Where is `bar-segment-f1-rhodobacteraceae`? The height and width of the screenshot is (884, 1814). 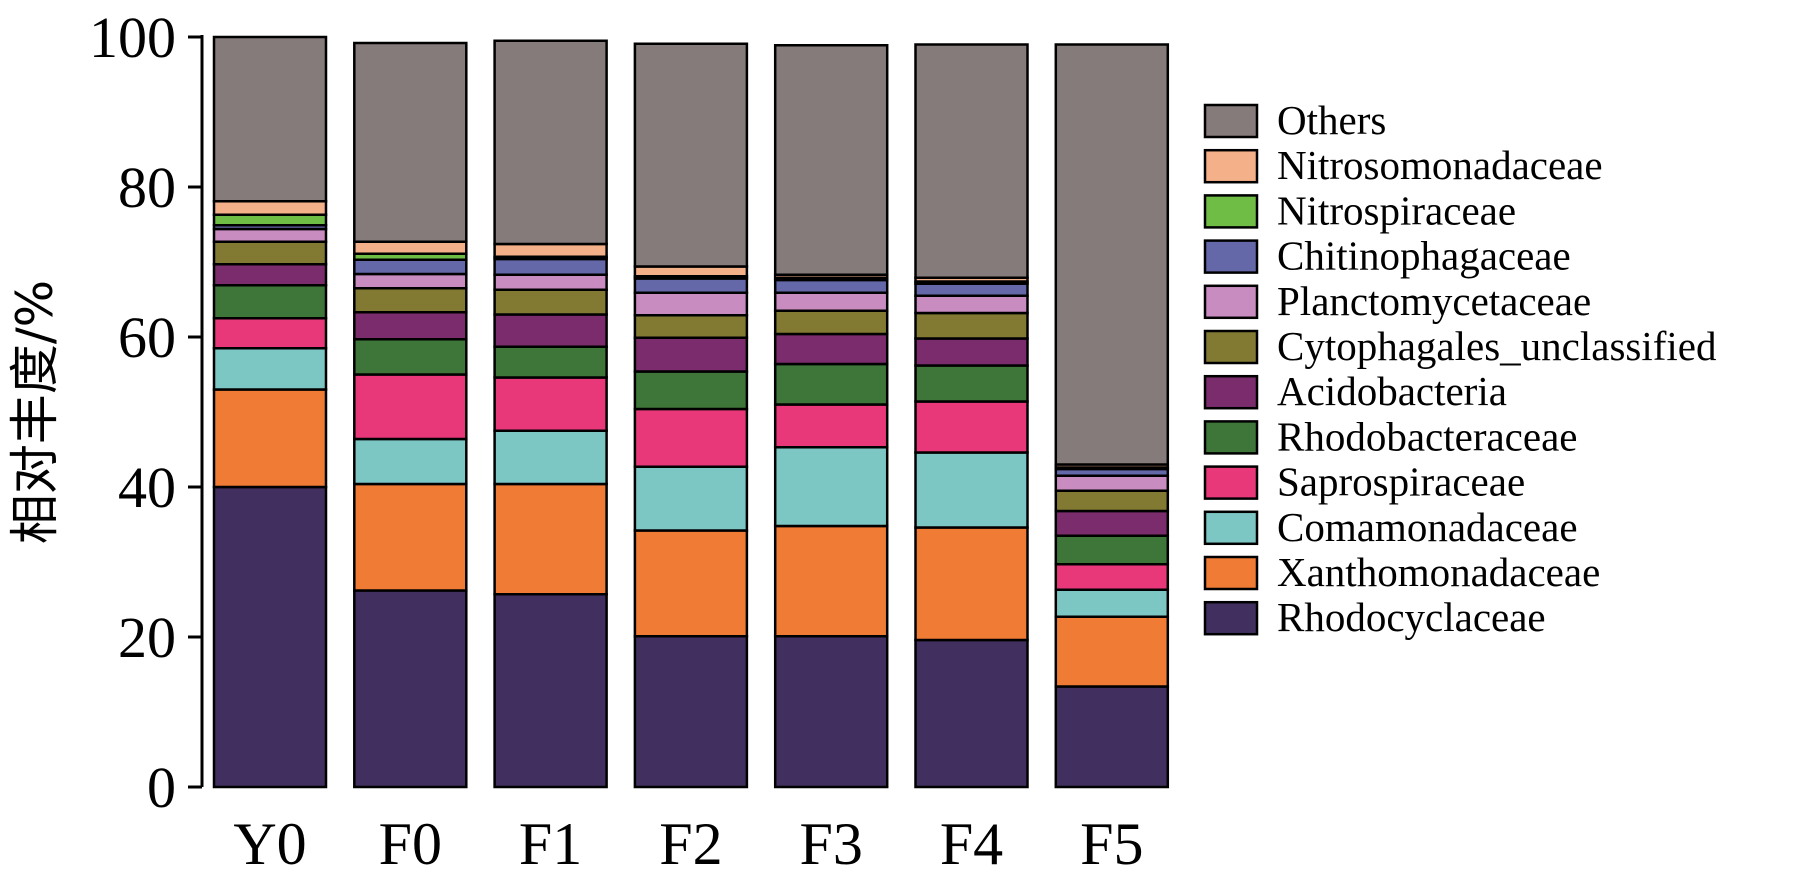 bar-segment-f1-rhodobacteraceae is located at coordinates (550, 362).